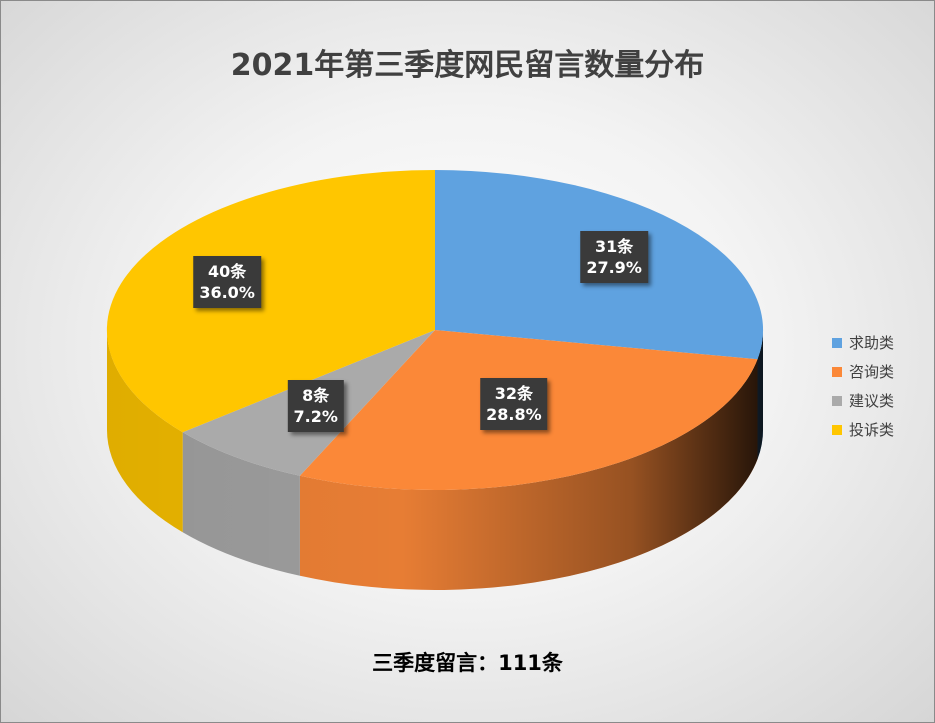  Describe the element at coordinates (872, 401) in the screenshot. I see `legend-label: 建议类` at that location.